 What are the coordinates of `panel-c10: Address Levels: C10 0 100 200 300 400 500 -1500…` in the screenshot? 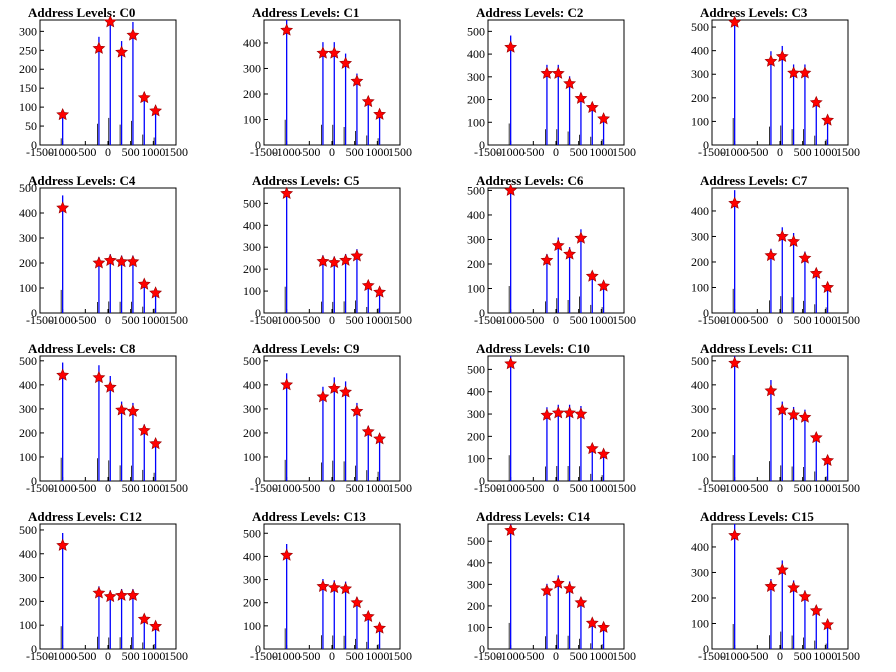 It's located at (551, 418).